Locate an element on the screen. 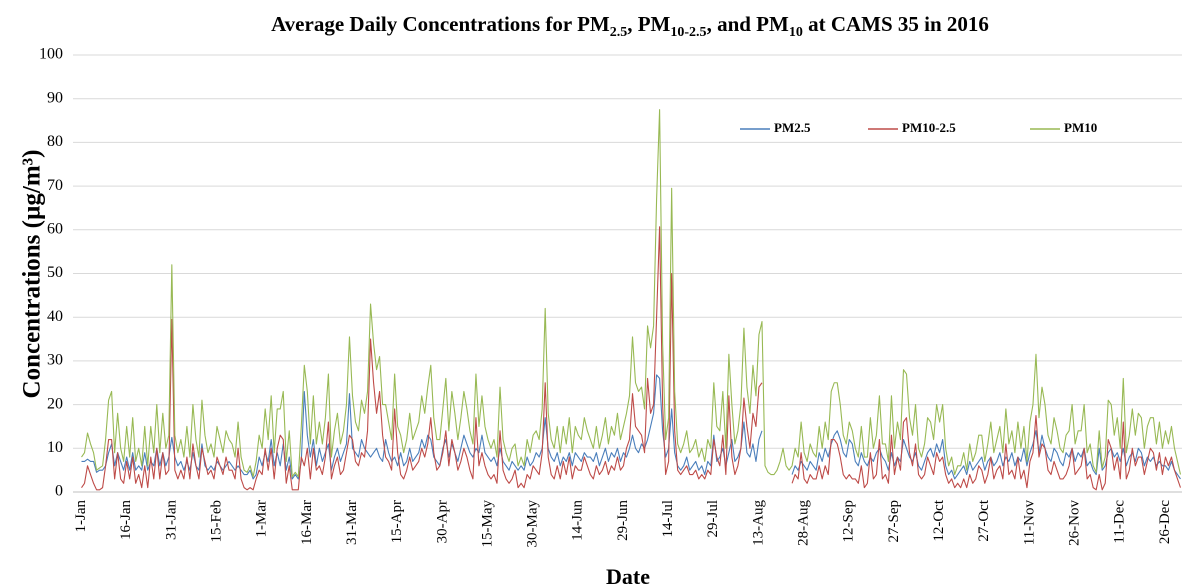  x-tick-label: 15-May is located at coordinates (487, 524).